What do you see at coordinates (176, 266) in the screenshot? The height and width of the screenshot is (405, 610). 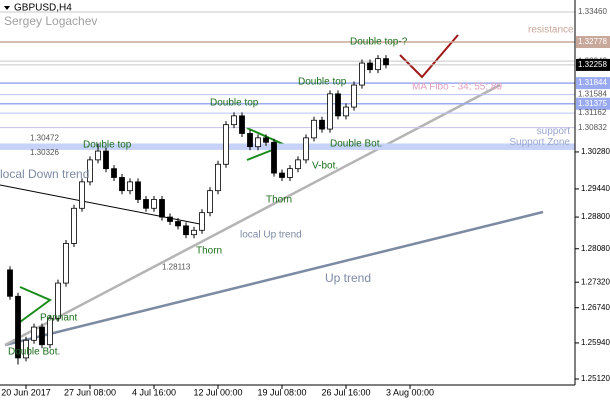 I see `price-mark: 1.28113` at bounding box center [176, 266].